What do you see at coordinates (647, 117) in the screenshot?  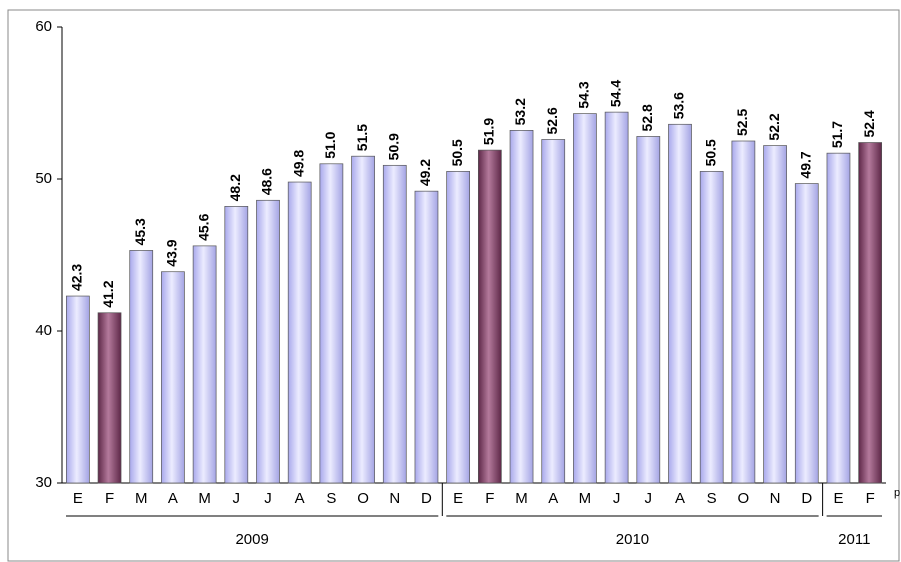 I see `value-label: 52.8` at bounding box center [647, 117].